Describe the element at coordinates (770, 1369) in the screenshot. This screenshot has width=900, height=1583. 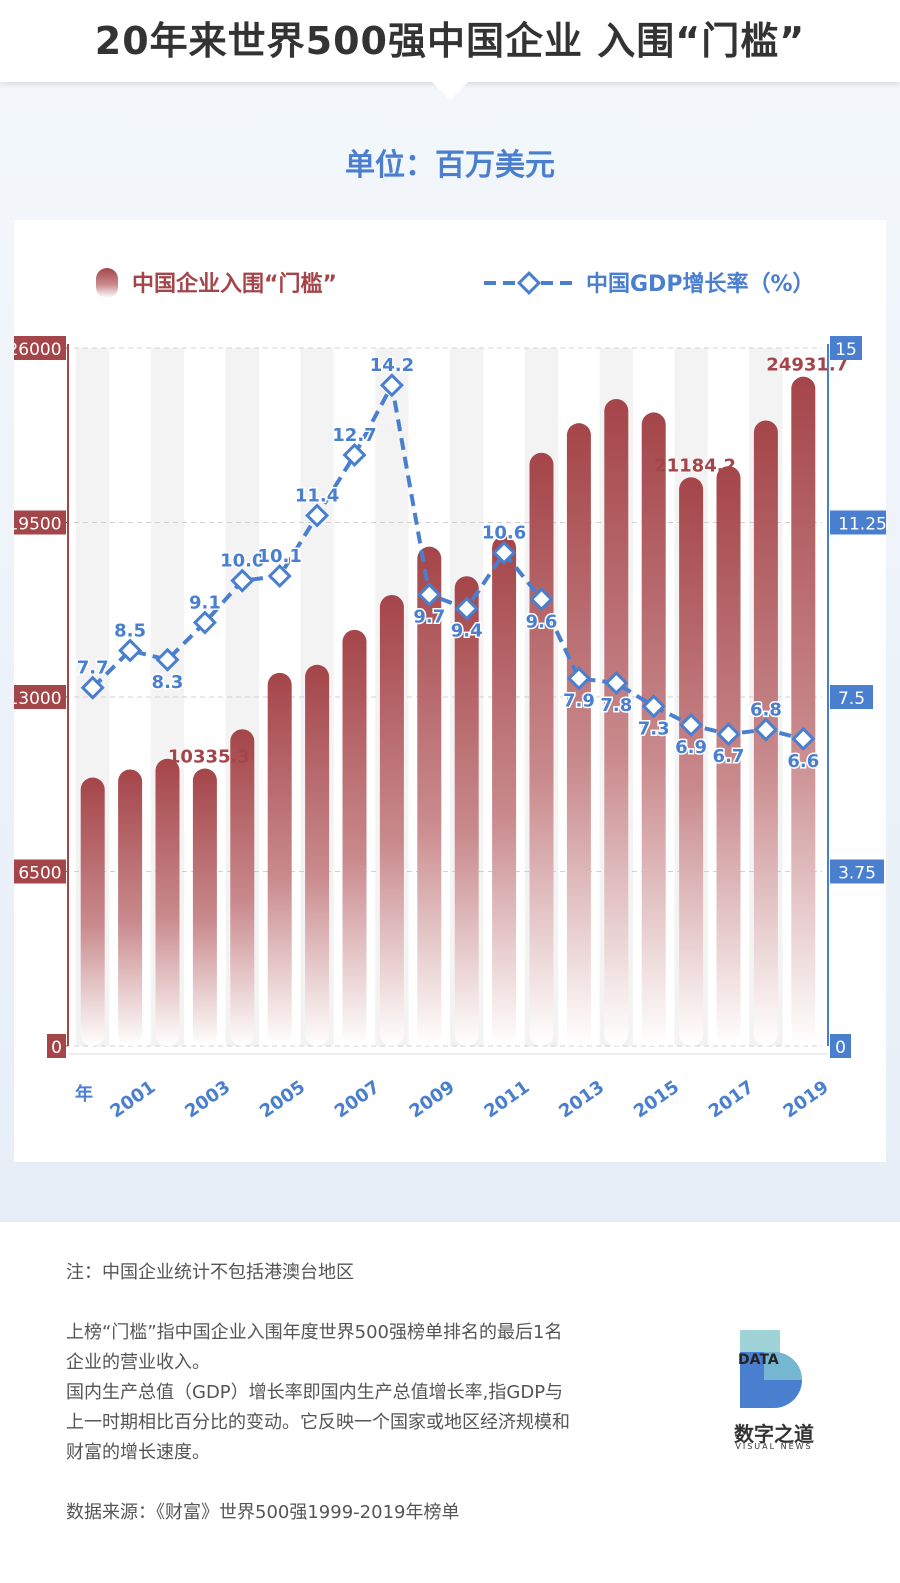
I see `logo-d-icon: DATA` at that location.